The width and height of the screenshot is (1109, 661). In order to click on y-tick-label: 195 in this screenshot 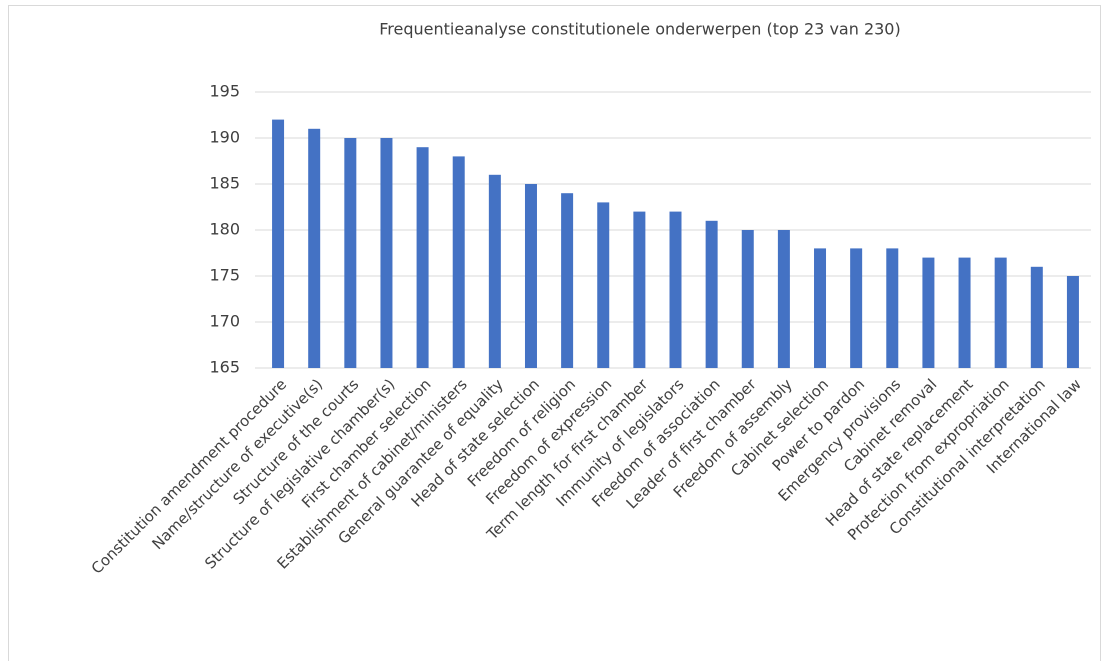, I will do `click(224, 91)`.